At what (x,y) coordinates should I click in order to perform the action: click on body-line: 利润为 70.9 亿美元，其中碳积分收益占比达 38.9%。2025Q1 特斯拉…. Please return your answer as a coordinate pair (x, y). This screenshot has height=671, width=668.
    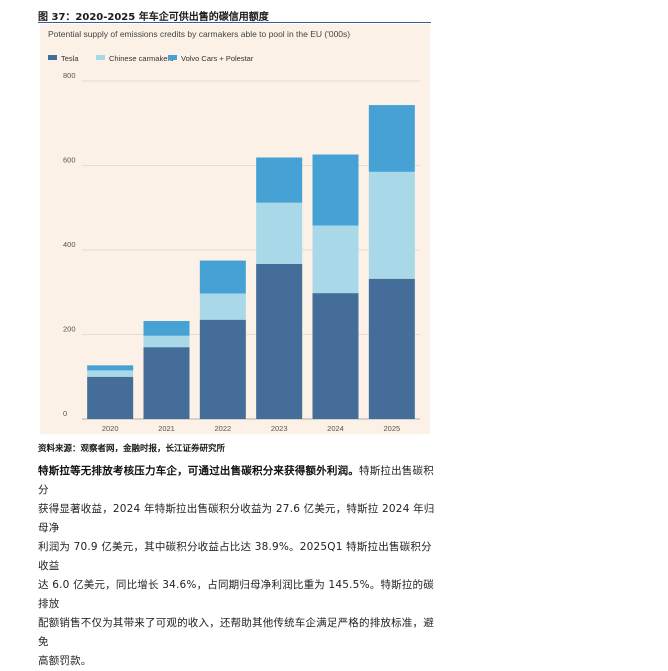
    Looking at the image, I should click on (235, 556).